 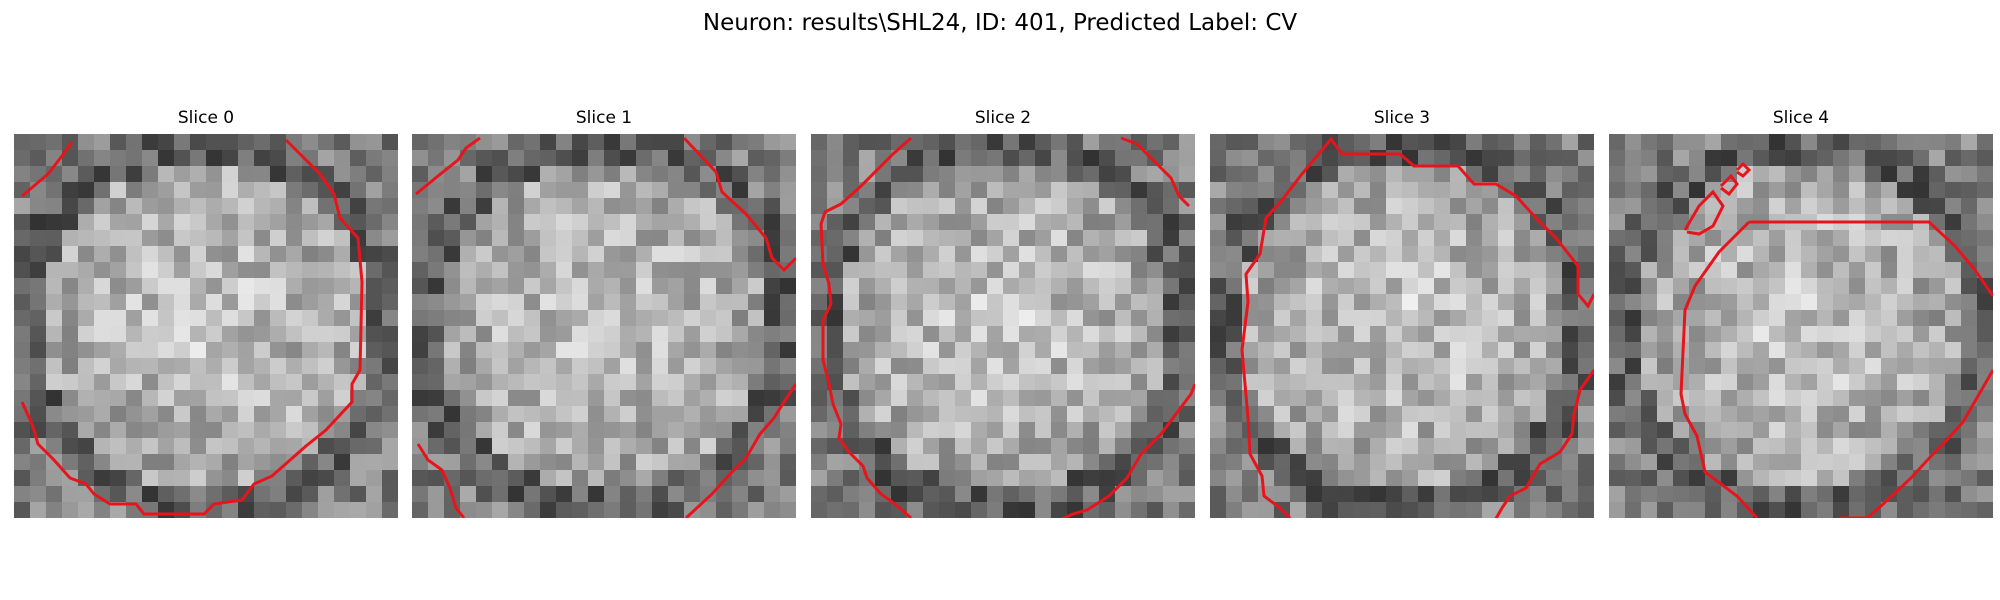 I want to click on slice-panel-0: Slice 0, so click(x=206, y=314).